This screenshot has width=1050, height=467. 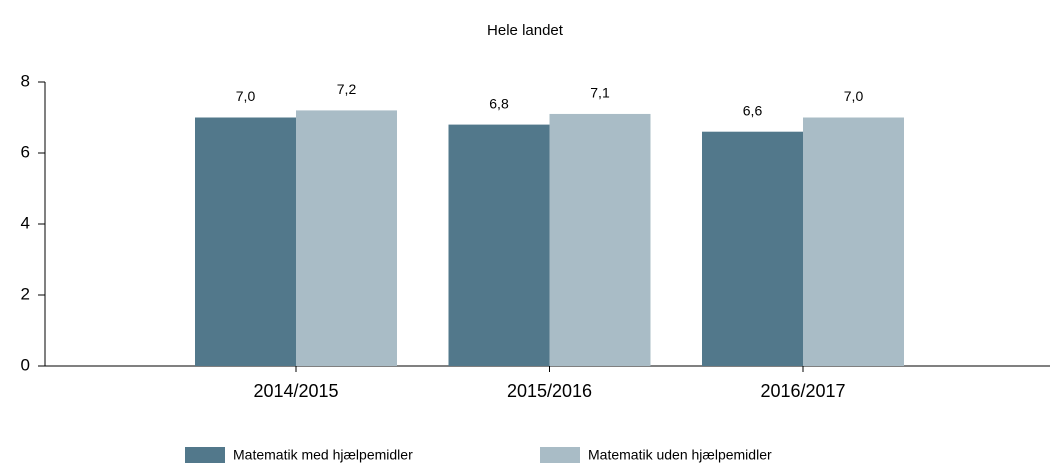 What do you see at coordinates (25, 151) in the screenshot?
I see `y-tick-label: 6` at bounding box center [25, 151].